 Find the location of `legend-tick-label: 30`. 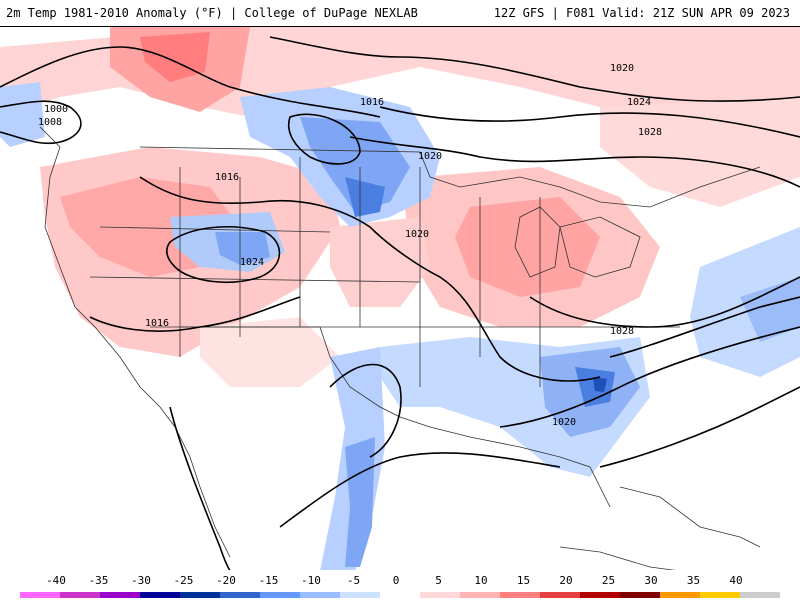

legend-tick-label: 30 is located at coordinates (651, 580).